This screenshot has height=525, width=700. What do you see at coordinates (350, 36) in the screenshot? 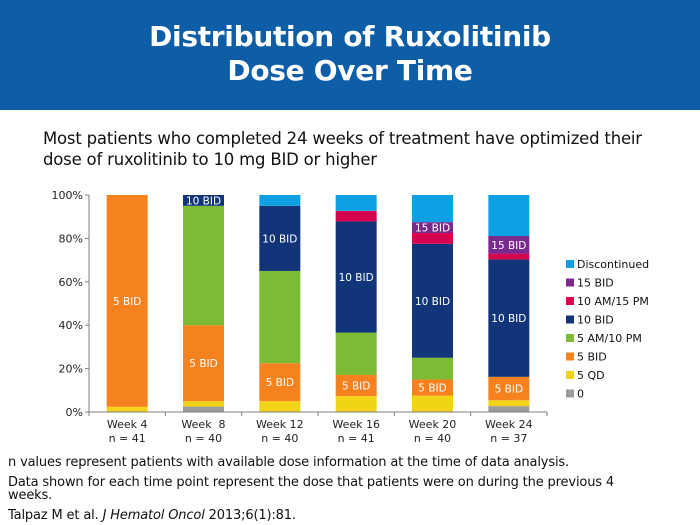
I see `title-line-1: Distribution of Ruxolitinib` at bounding box center [350, 36].